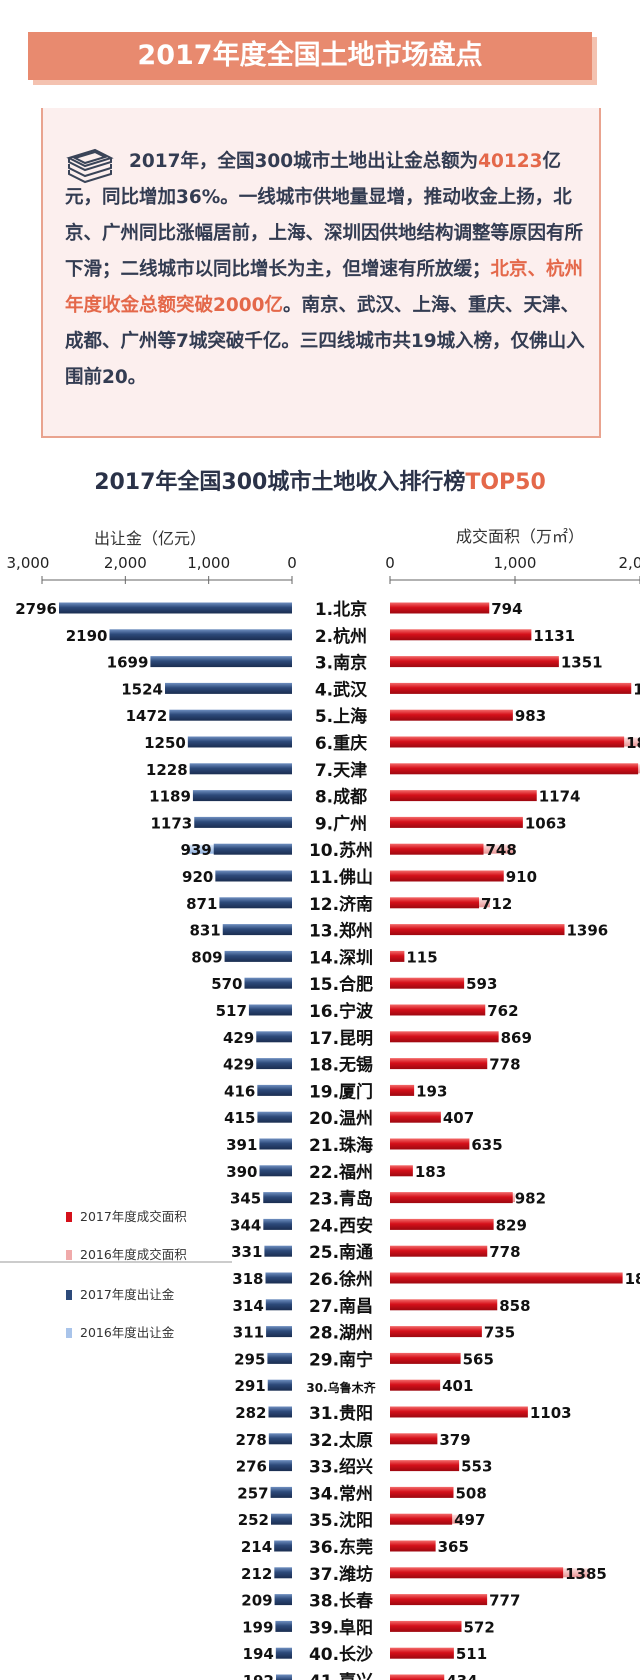 The width and height of the screenshot is (640, 1680). I want to click on city-label: 16.宁波, so click(341, 1011).